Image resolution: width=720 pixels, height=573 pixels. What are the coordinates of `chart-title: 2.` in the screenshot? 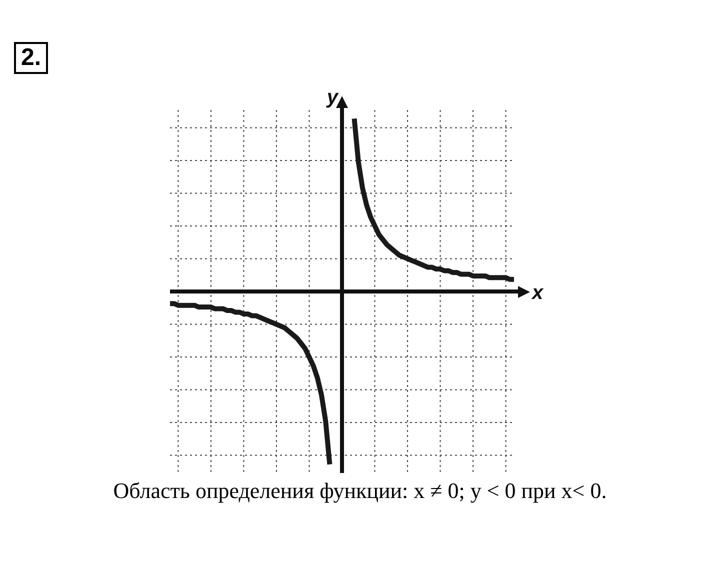 It's located at (31, 58).